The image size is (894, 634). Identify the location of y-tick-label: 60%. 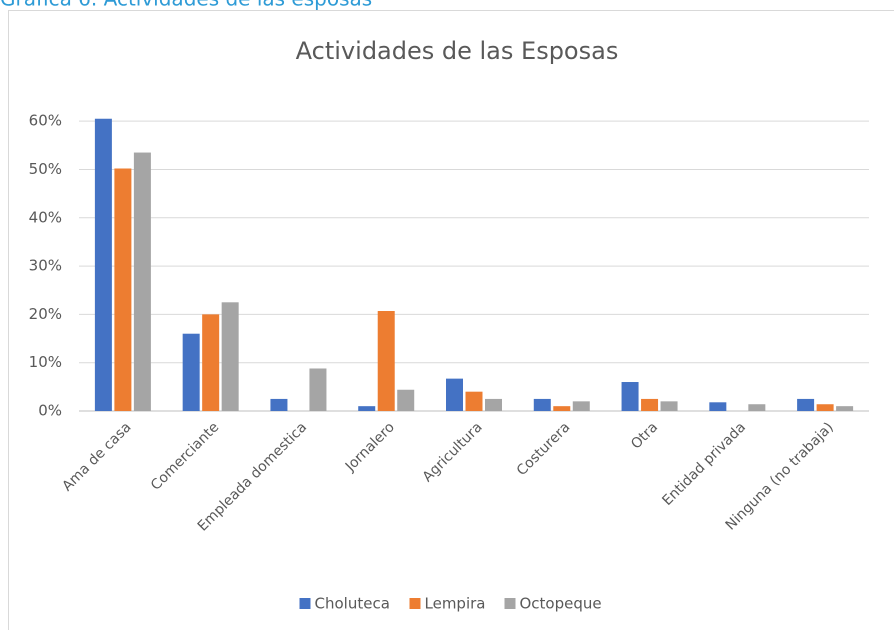
(45, 121).